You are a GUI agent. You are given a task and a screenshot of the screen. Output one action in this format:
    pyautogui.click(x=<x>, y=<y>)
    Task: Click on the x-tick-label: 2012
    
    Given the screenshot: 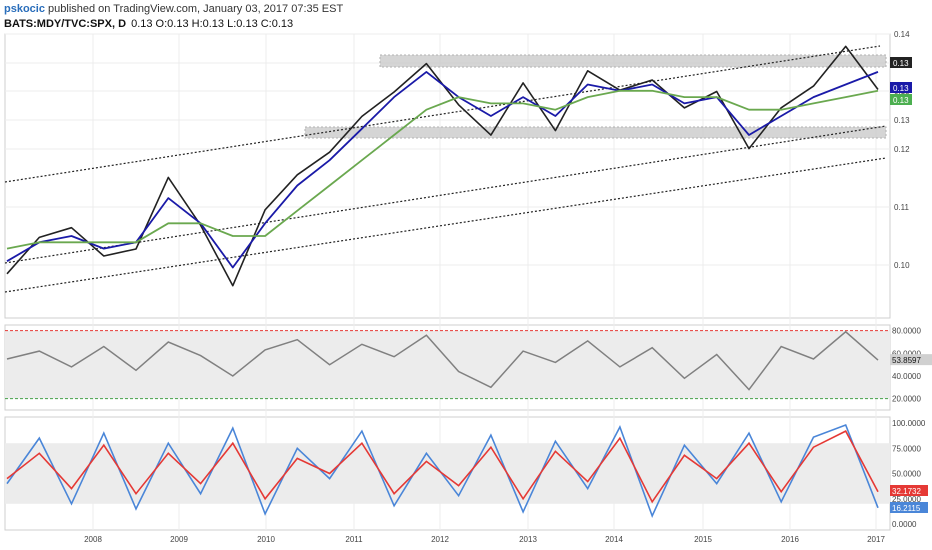 What is the action you would take?
    pyautogui.click(x=440, y=539)
    